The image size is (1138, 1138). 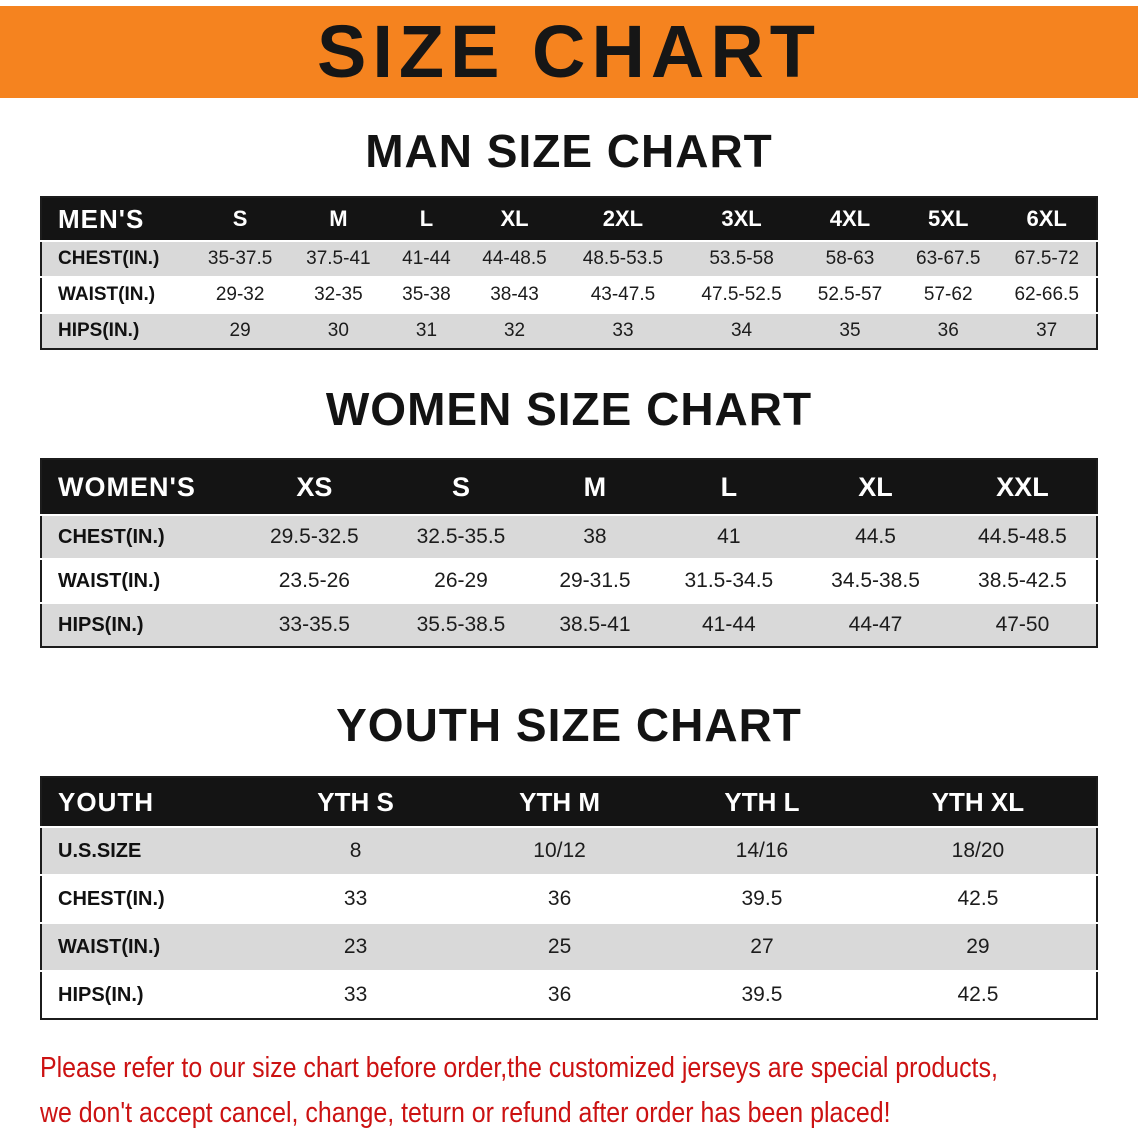 I want to click on size-column-header: YTH S, so click(x=356, y=802).